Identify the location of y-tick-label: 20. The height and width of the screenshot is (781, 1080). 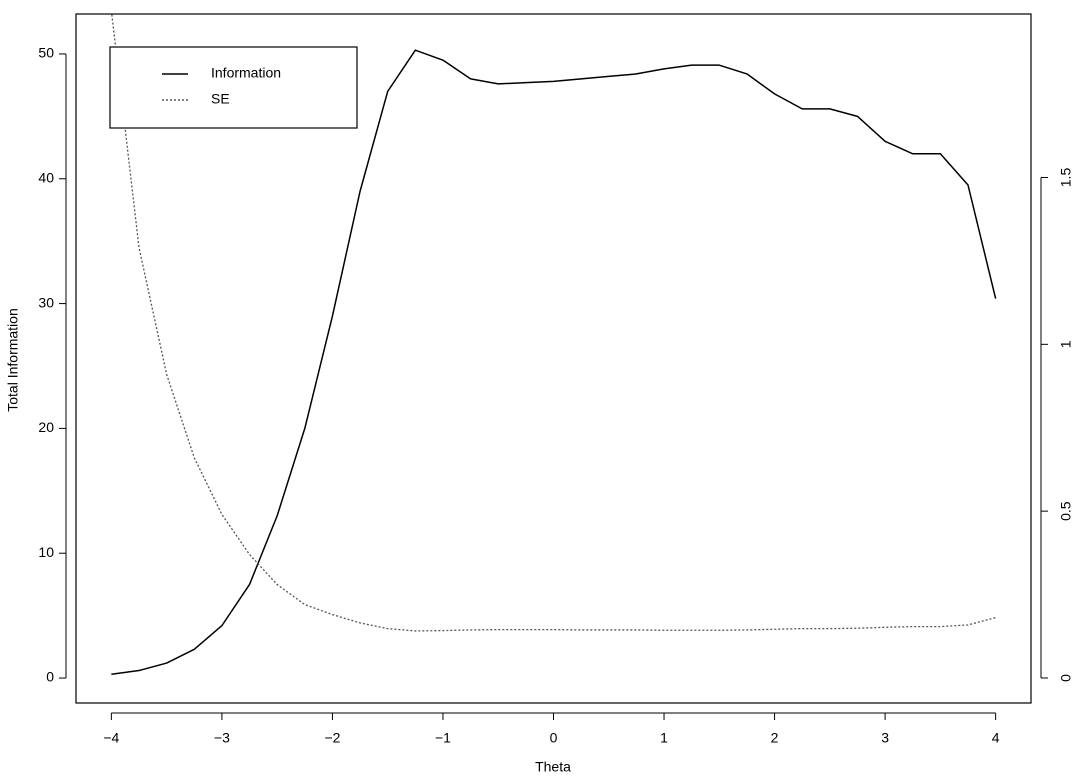
(46, 427).